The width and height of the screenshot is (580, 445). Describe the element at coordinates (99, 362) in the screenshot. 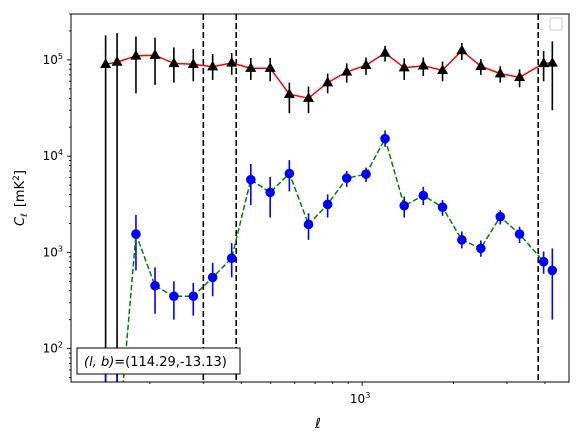

I see `annotation-label: (l, b)` at that location.